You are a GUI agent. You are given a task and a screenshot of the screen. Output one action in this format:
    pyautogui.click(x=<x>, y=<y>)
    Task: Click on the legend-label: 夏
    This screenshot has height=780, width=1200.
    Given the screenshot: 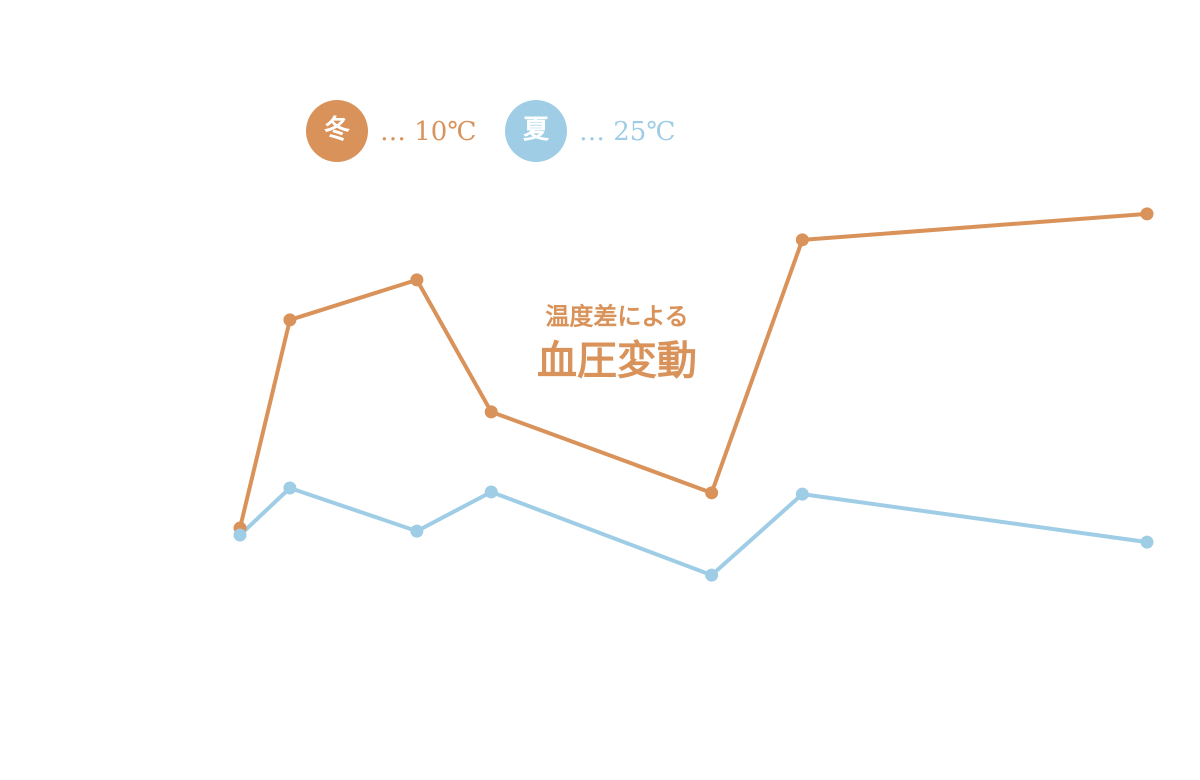 What is the action you would take?
    pyautogui.click(x=536, y=130)
    